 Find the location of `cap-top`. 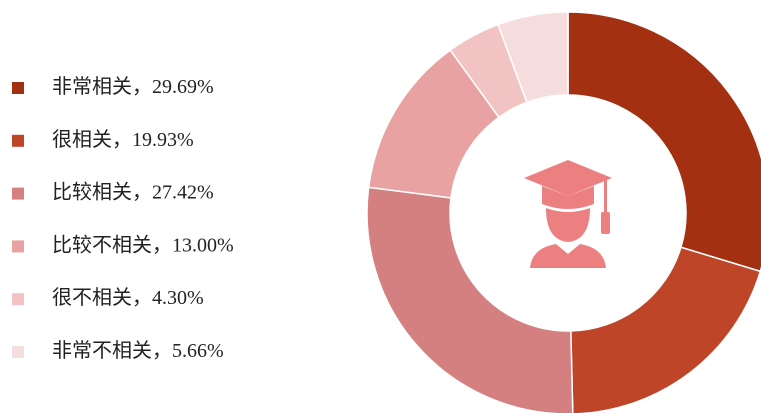

cap-top is located at coordinates (568, 178).